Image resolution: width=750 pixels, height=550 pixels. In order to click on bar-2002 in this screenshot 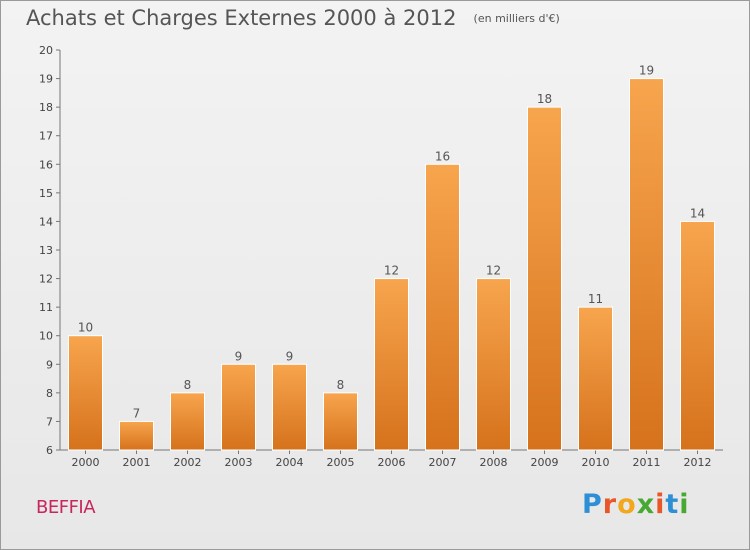, I will do `click(187, 421)`.